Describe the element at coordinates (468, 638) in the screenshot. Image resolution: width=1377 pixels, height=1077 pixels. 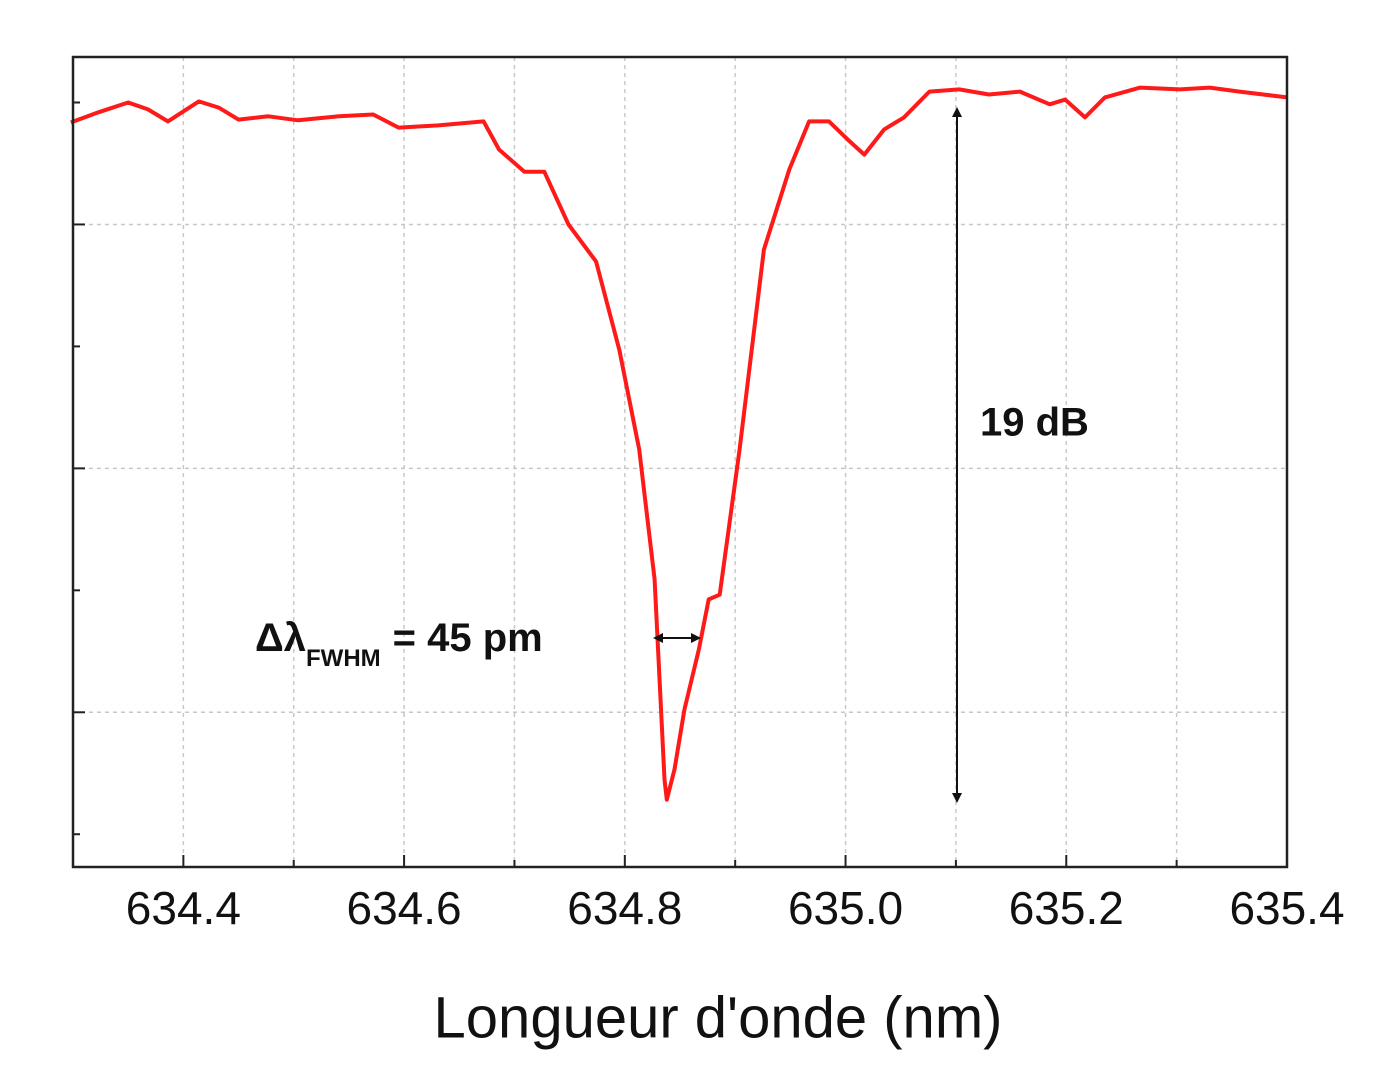
I see `width-value: = 45 pm` at that location.